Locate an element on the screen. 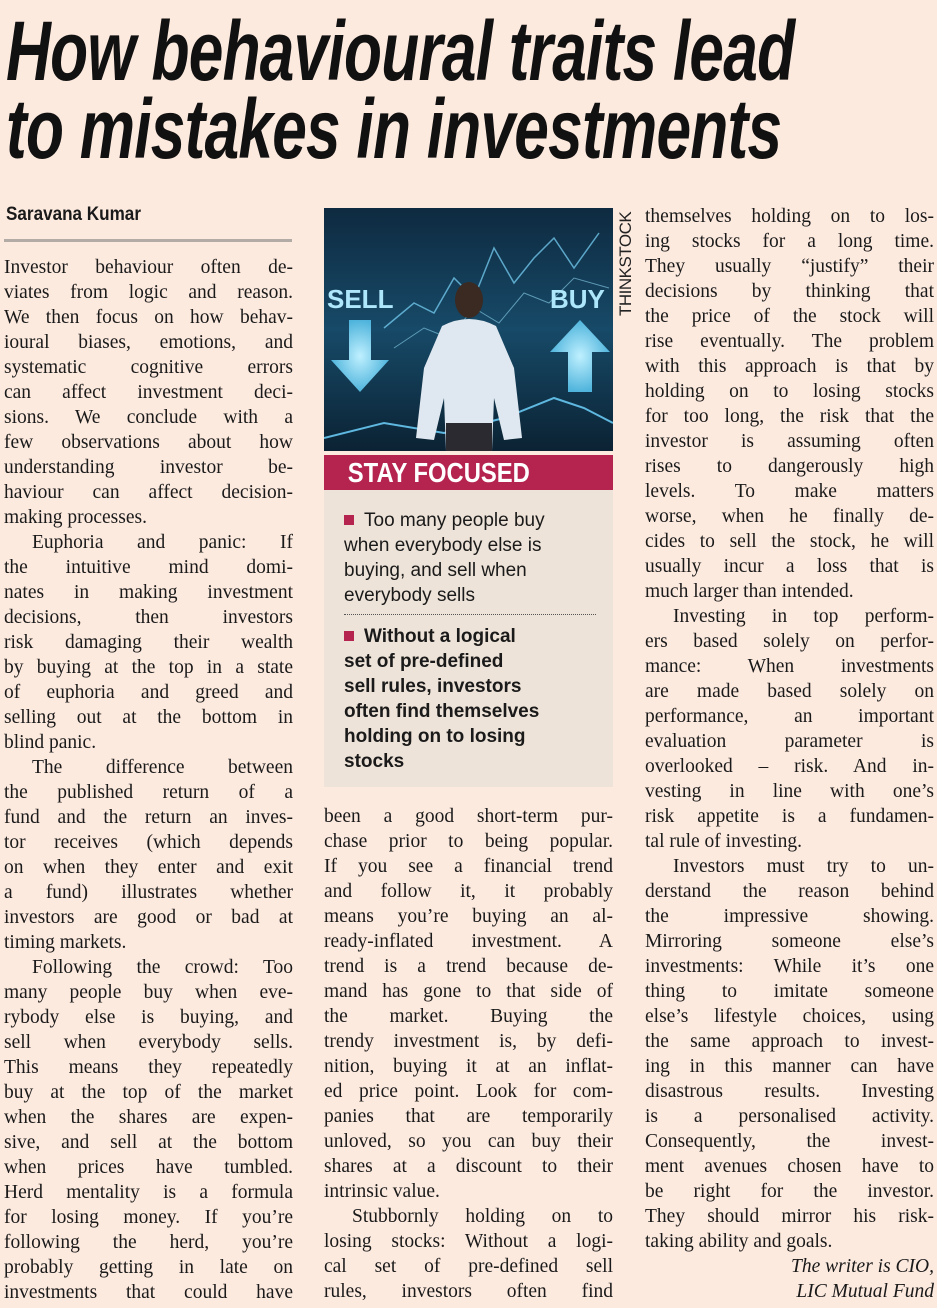 This screenshot has height=1308, width=937. text-line: been a good short-term pur- is located at coordinates (468, 816).